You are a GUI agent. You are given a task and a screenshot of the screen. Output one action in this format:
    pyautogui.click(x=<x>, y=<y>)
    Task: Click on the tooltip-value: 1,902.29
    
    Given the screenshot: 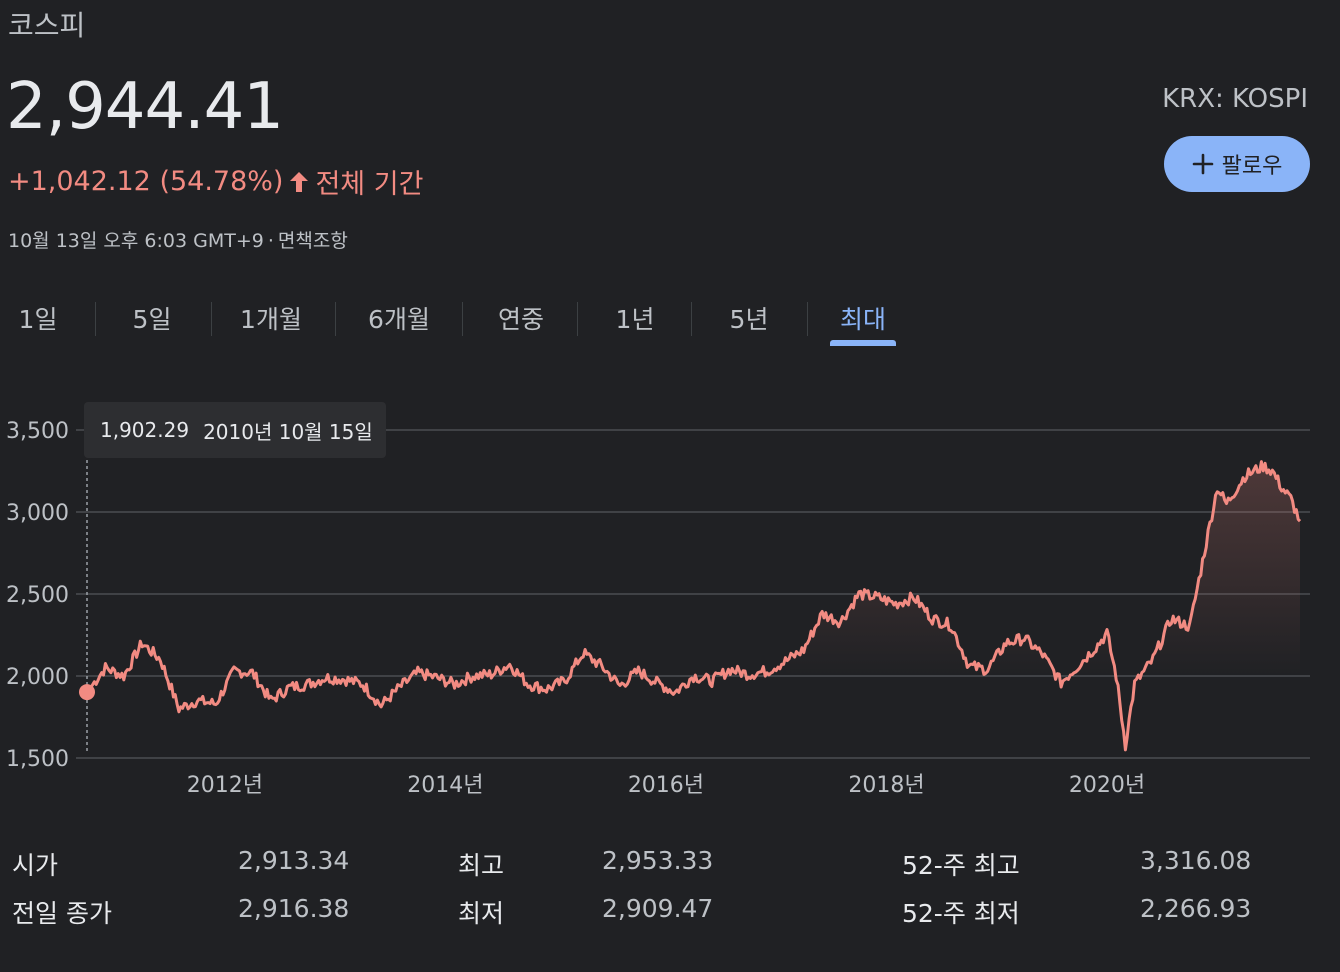 What is the action you would take?
    pyautogui.click(x=145, y=430)
    